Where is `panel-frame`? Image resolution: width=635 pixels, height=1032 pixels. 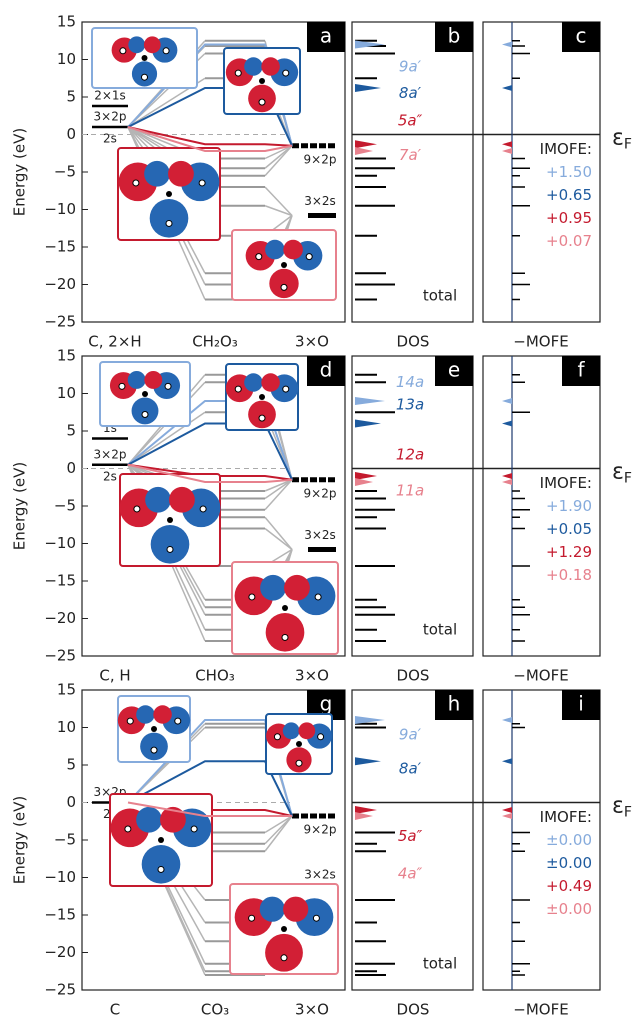
panel-frame is located at coordinates (412, 172).